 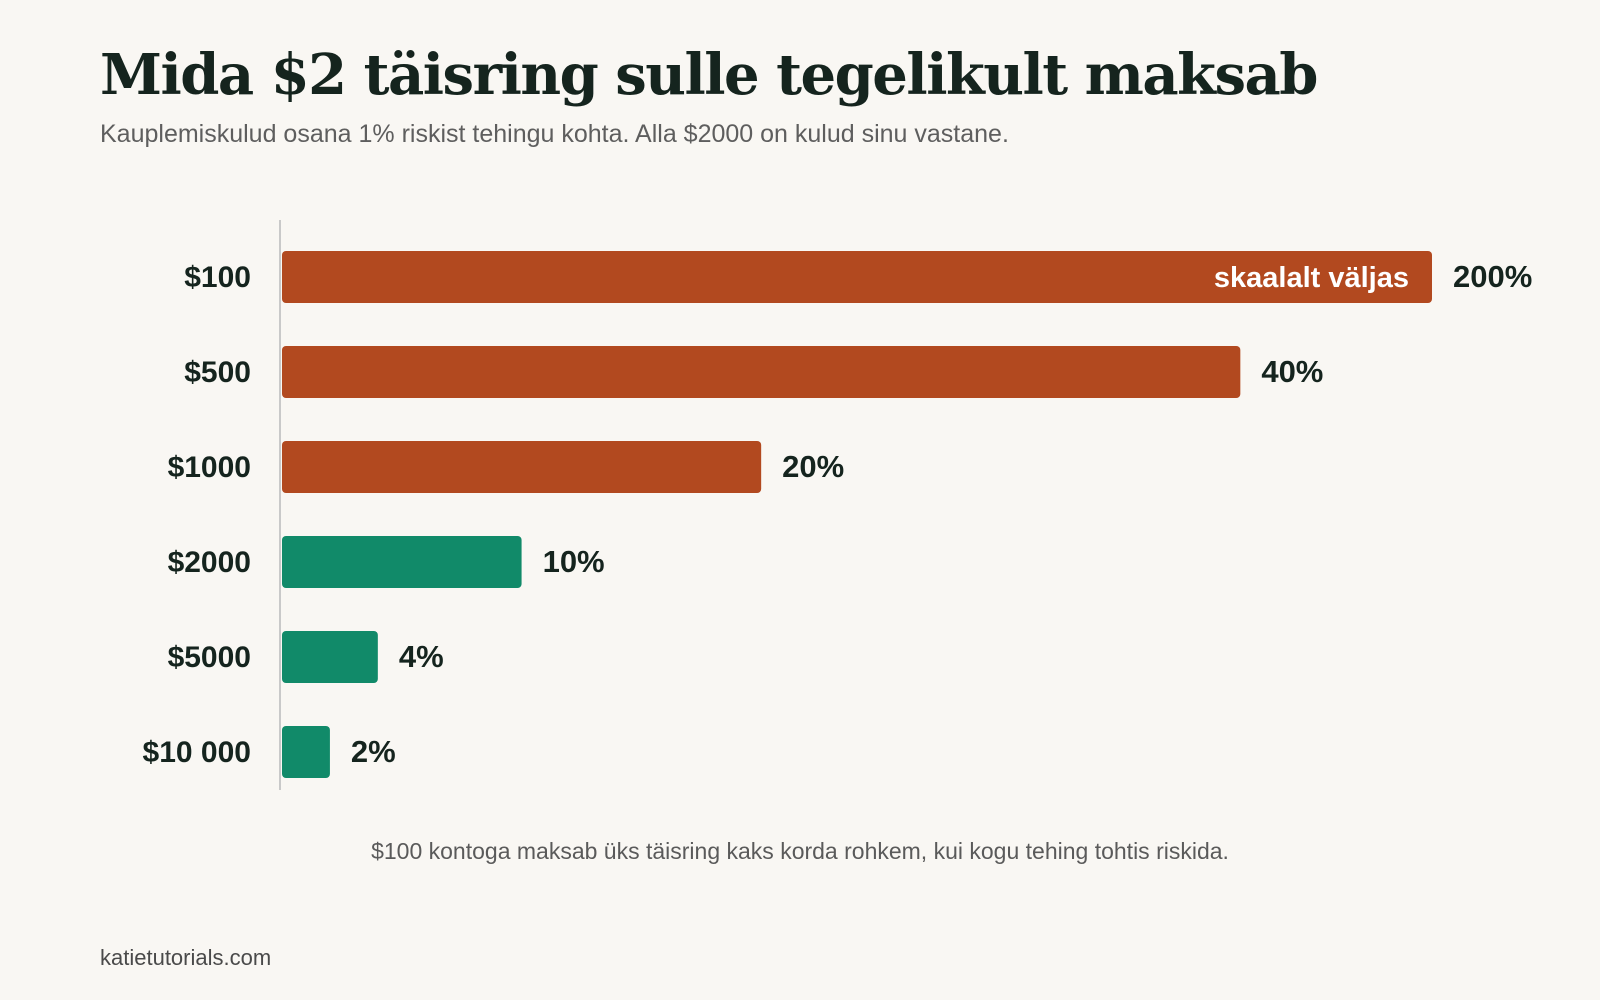 I want to click on category-label: $5000, so click(x=209, y=657).